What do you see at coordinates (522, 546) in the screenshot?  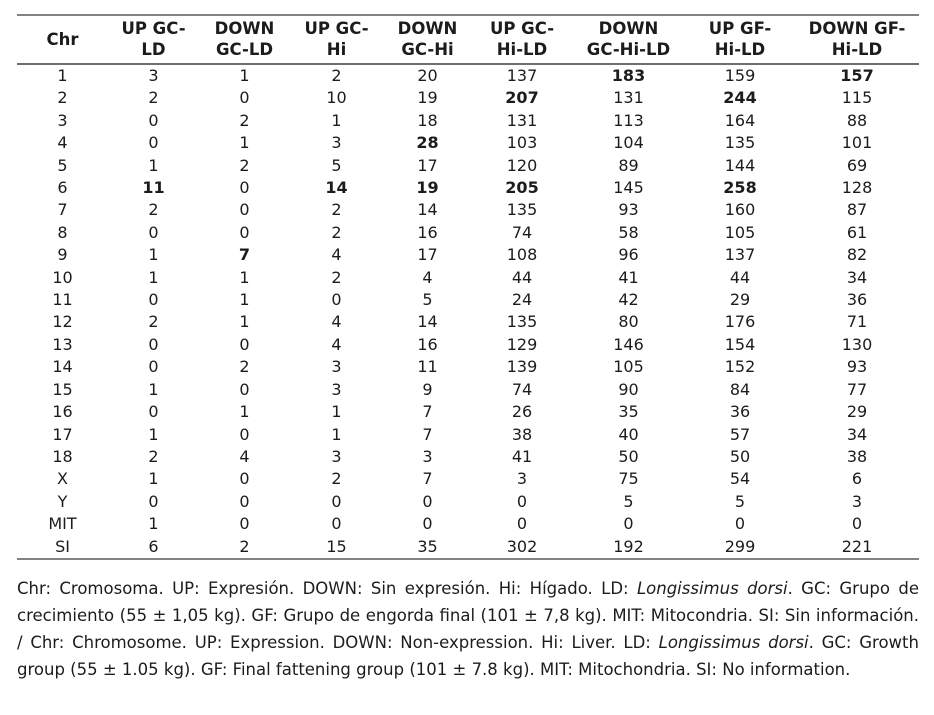 I see `value-cell: 302` at bounding box center [522, 546].